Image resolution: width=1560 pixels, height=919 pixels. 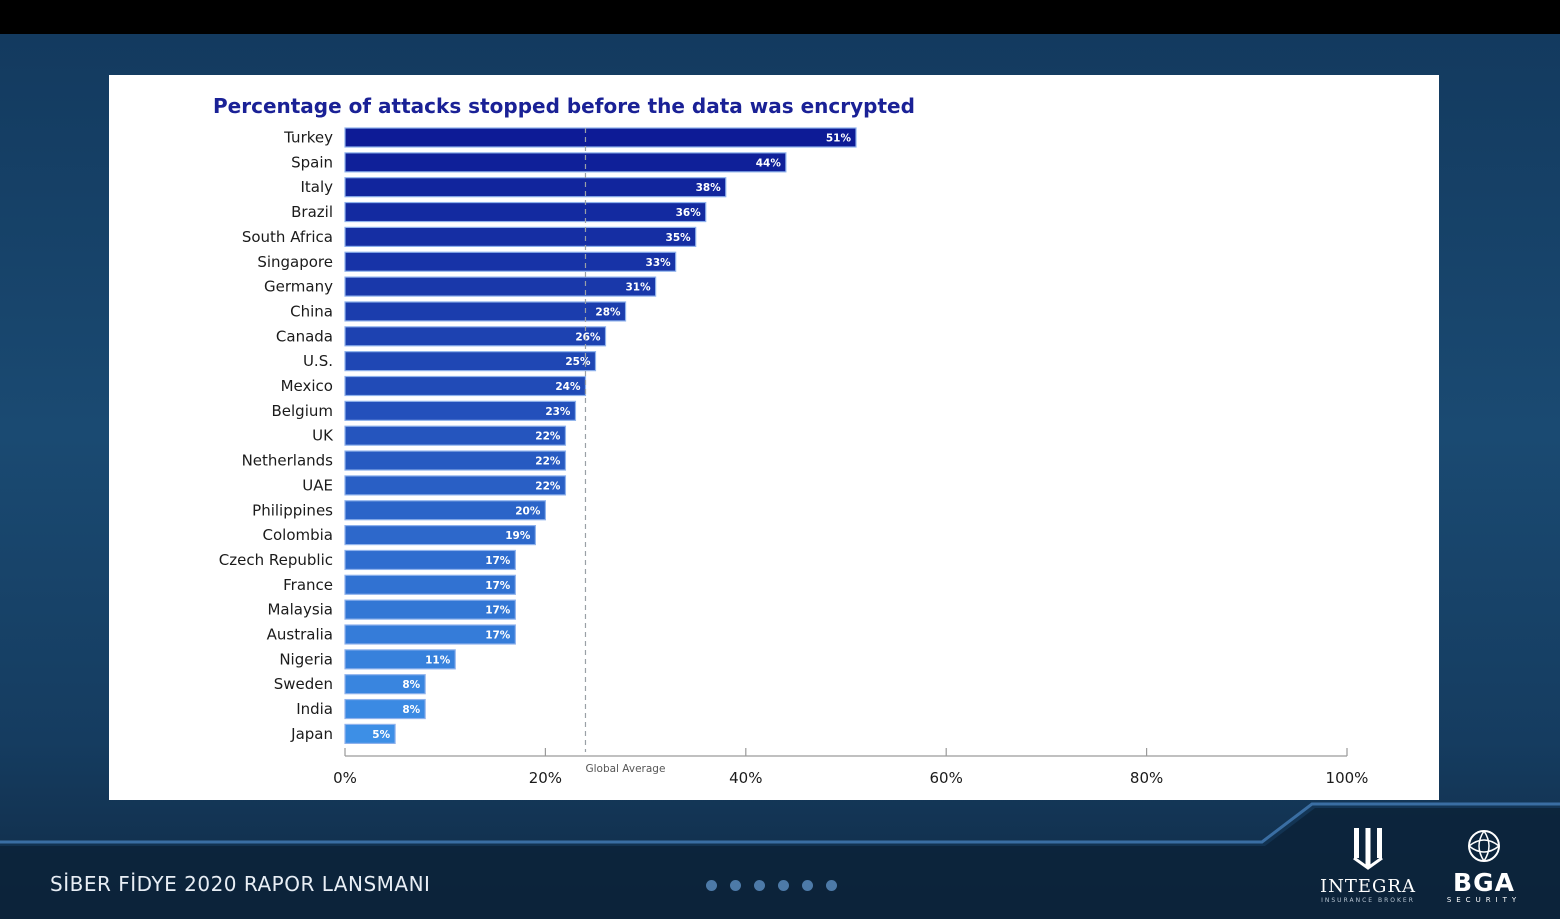 I want to click on bar-value-label: 23%, so click(x=558, y=412).